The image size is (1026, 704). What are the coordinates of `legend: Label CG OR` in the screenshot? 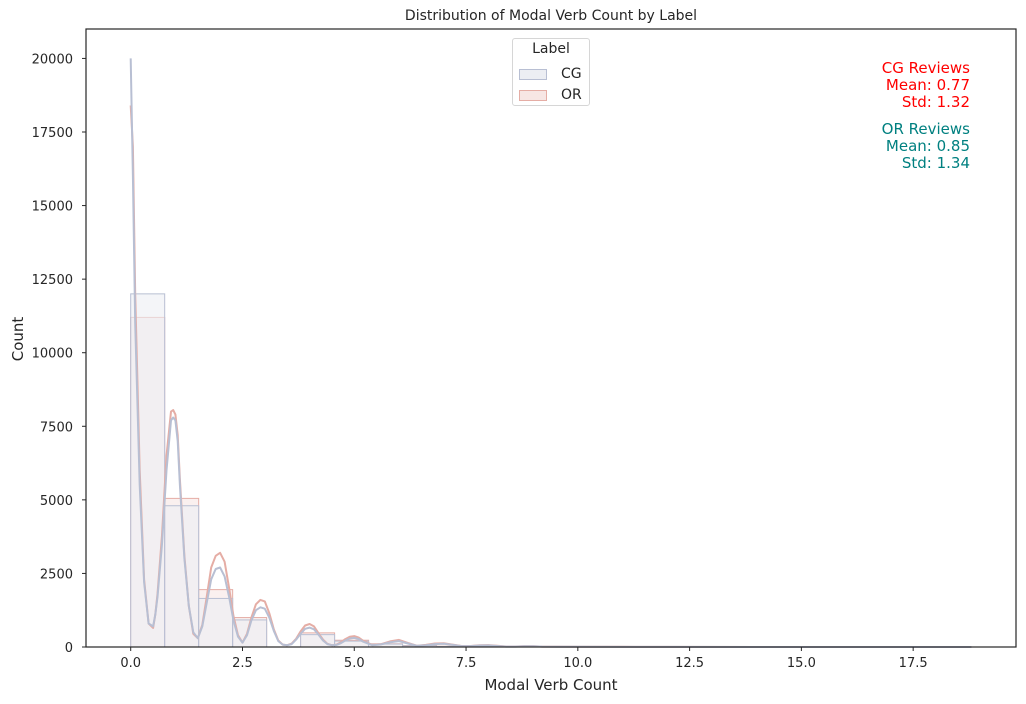 It's located at (551, 72).